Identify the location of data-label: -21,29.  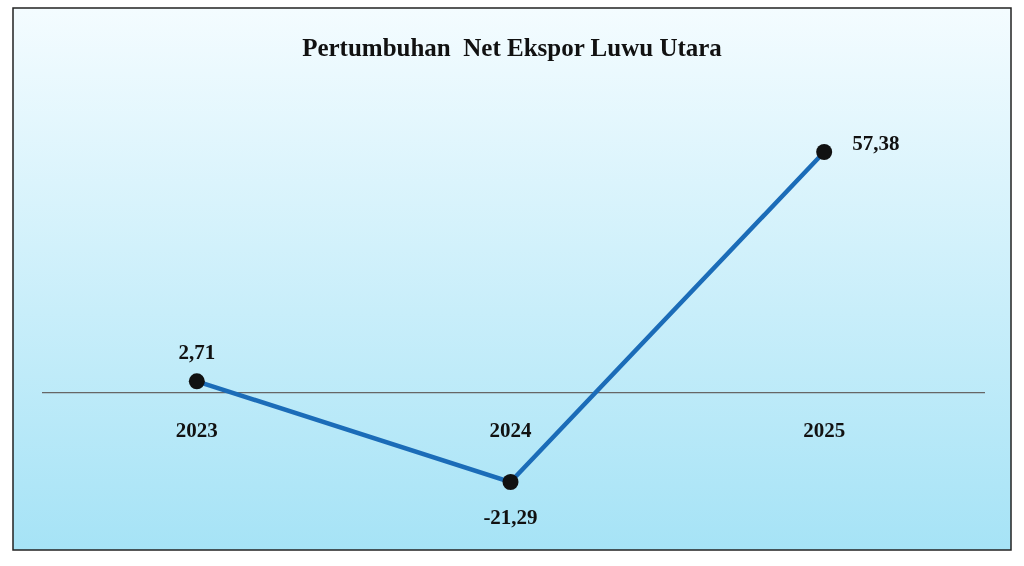
(510, 517).